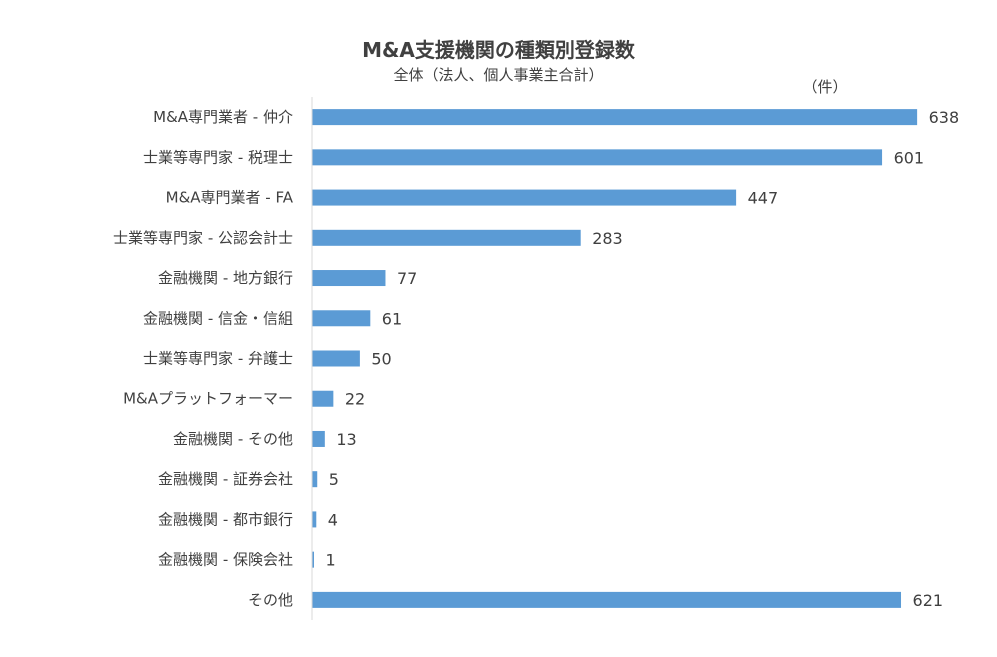  I want to click on data-label: 4, so click(333, 519).